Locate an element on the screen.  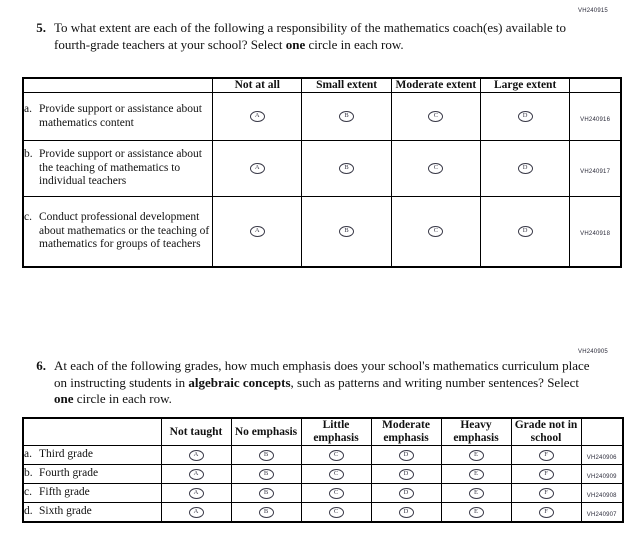
question-6-number: 6. is located at coordinates (41, 365).